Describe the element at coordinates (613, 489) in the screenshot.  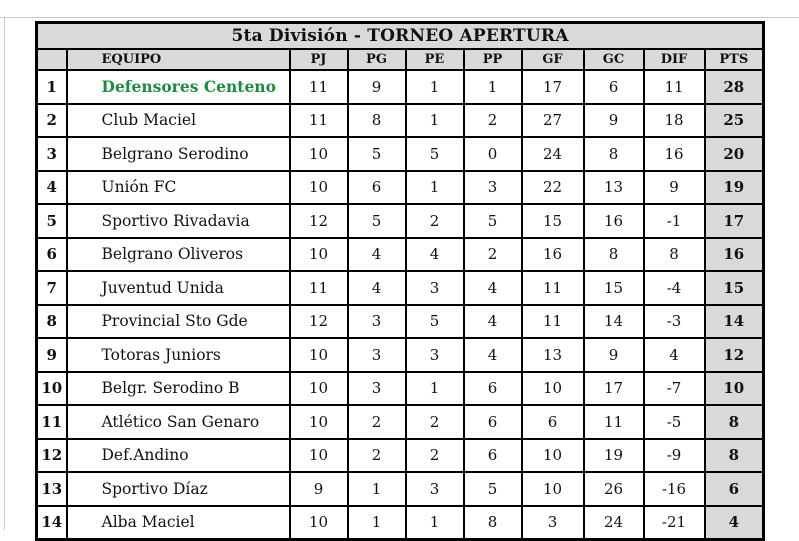
I see `stat-cell-gc: 26` at that location.